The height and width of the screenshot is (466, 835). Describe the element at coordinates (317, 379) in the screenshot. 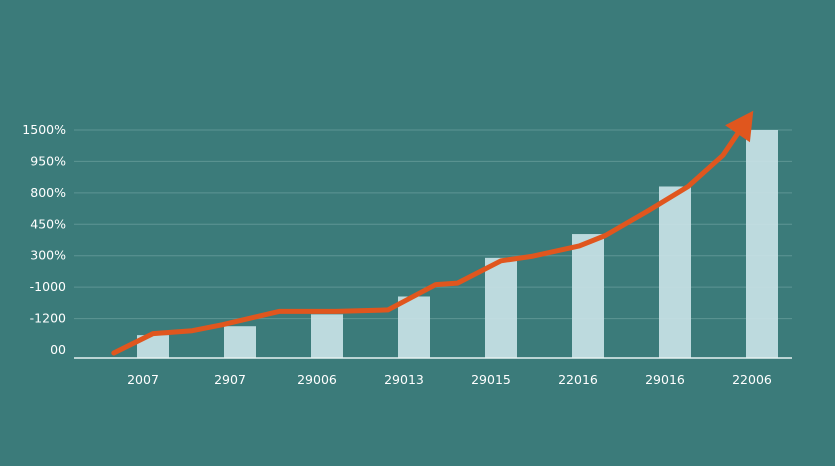

I see `x-tick-label: 29006` at that location.